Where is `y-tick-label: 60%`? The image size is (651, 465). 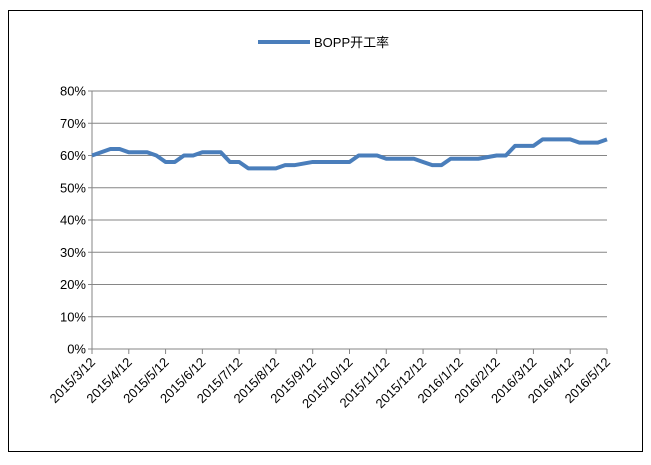 y-tick-label: 60% is located at coordinates (73, 155).